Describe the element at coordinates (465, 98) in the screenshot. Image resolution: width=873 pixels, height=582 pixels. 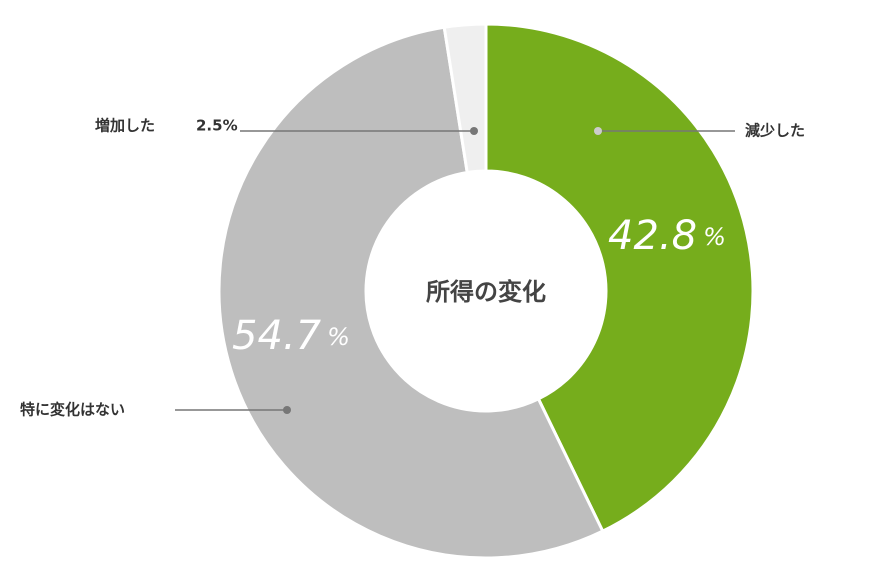
I see `slice` at that location.